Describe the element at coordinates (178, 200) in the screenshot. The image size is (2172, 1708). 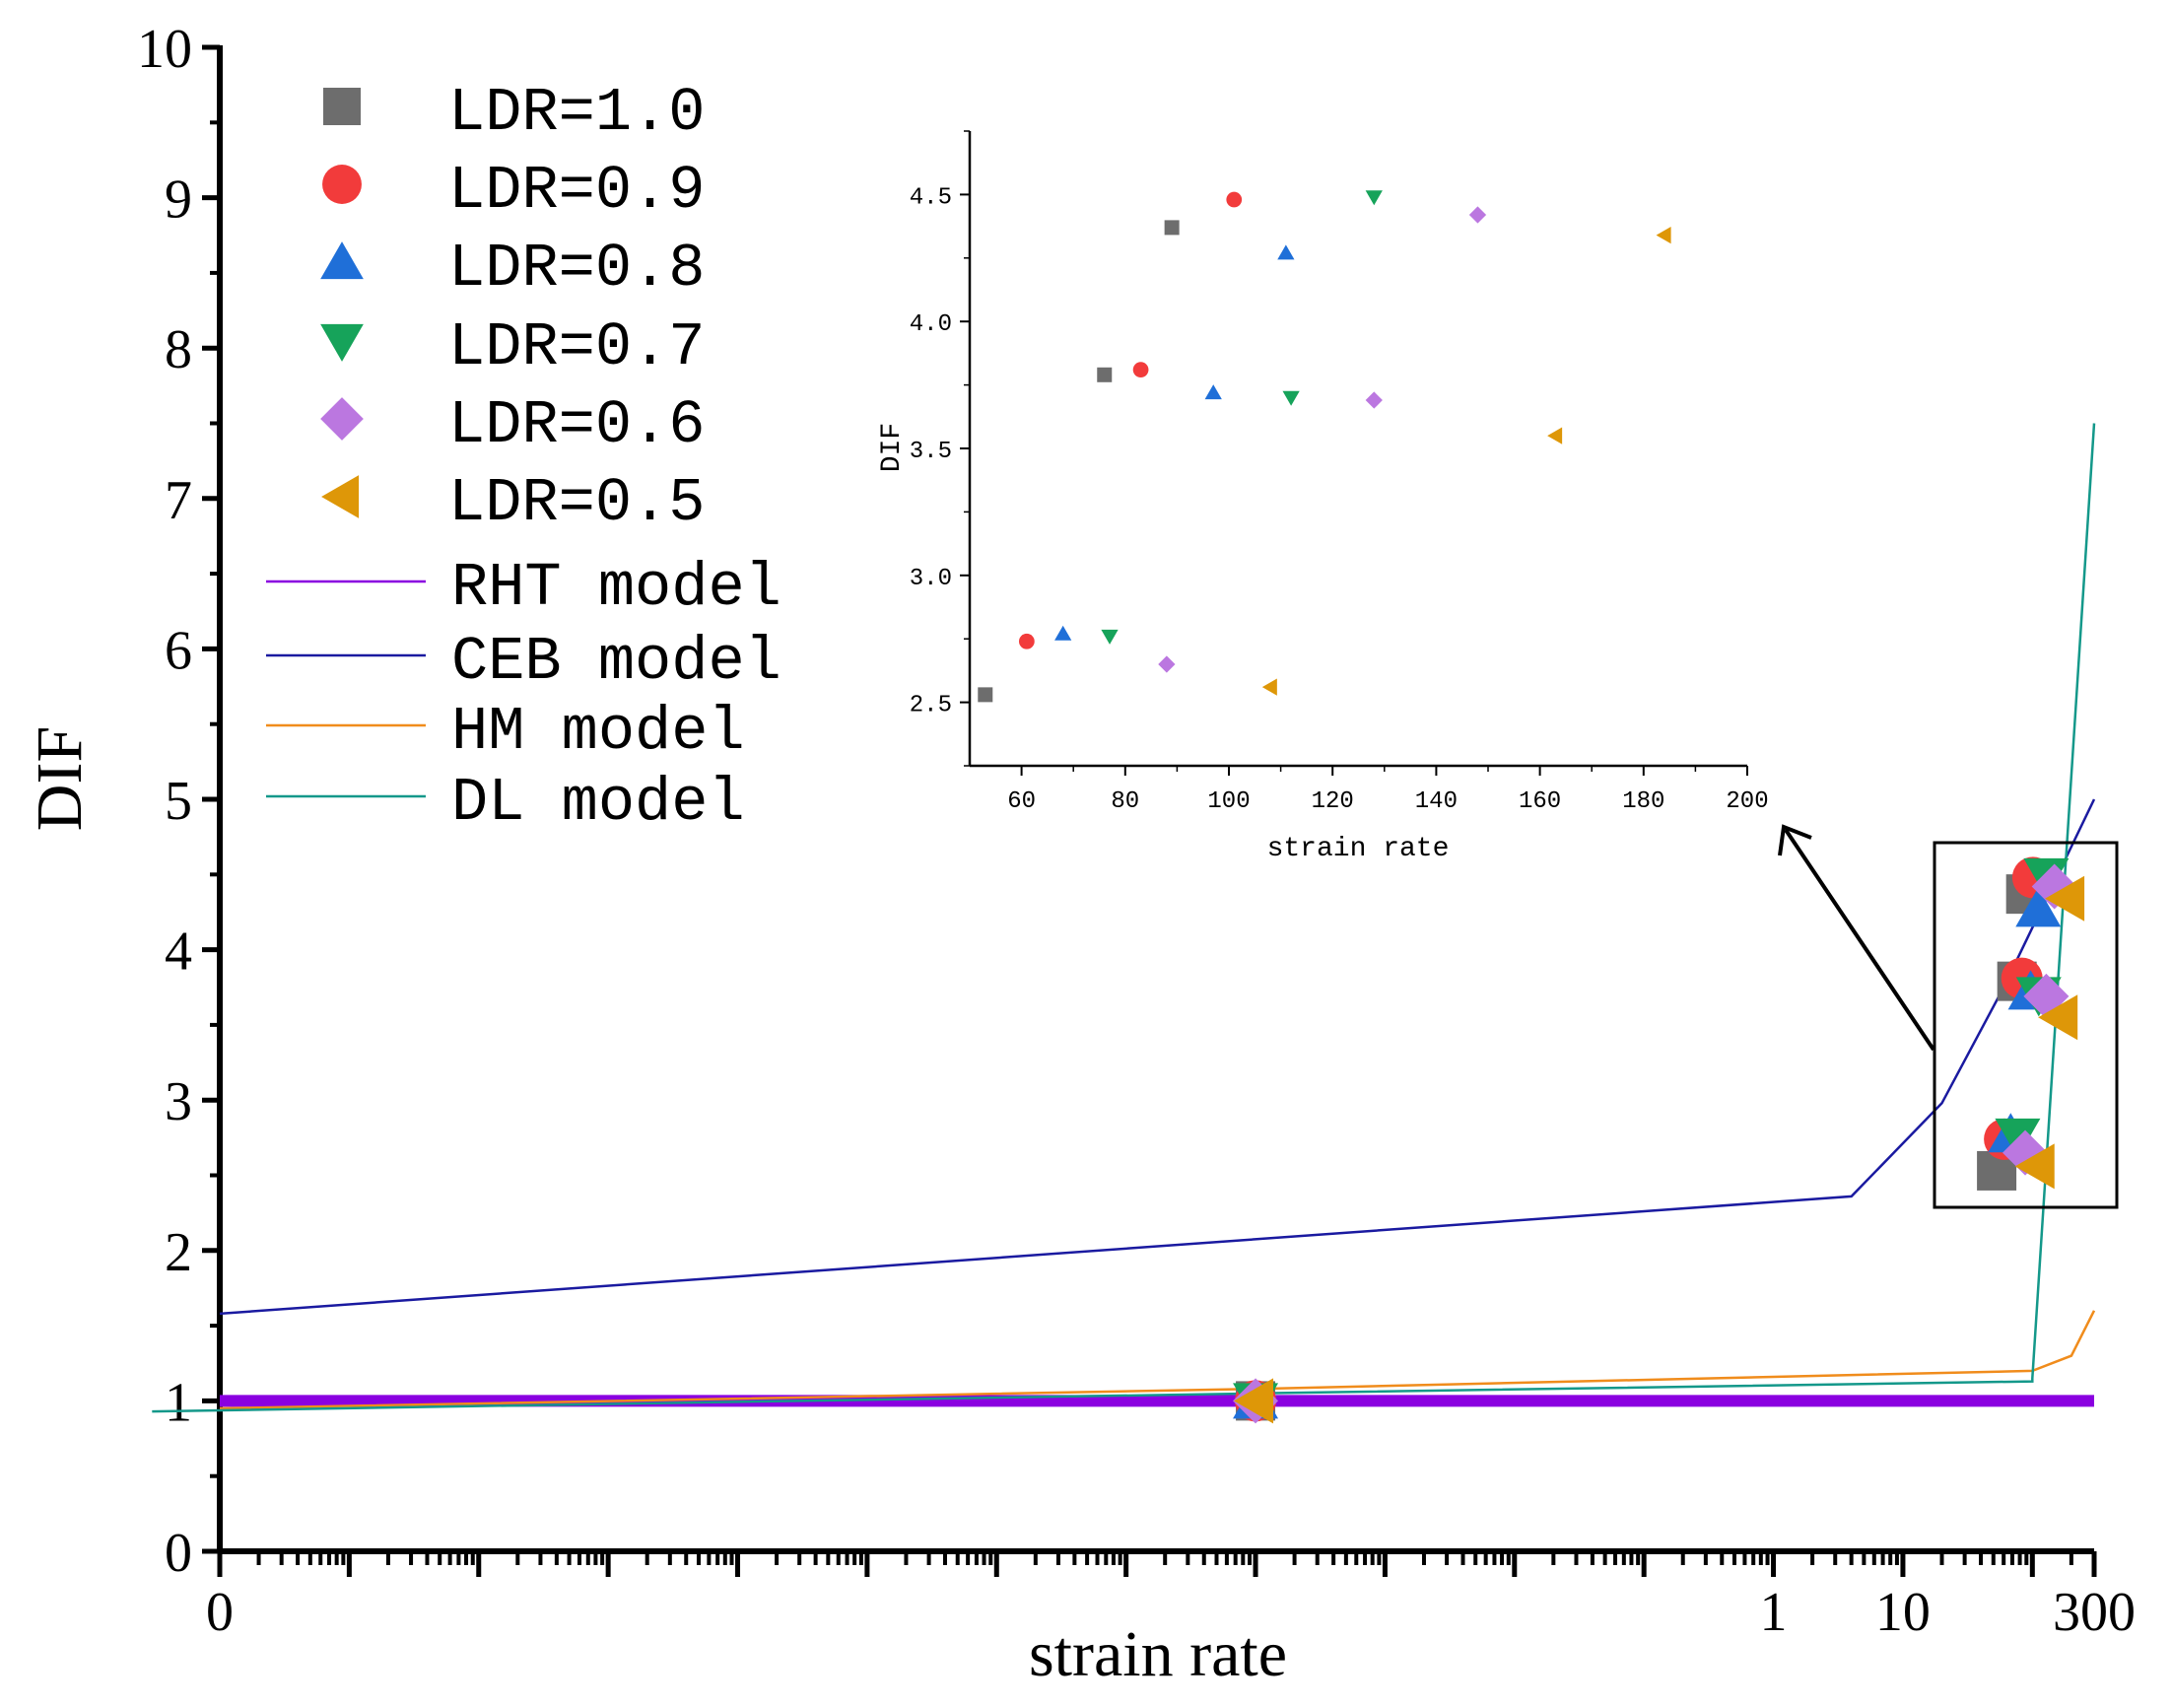
I see `y-tick-label: 9` at that location.